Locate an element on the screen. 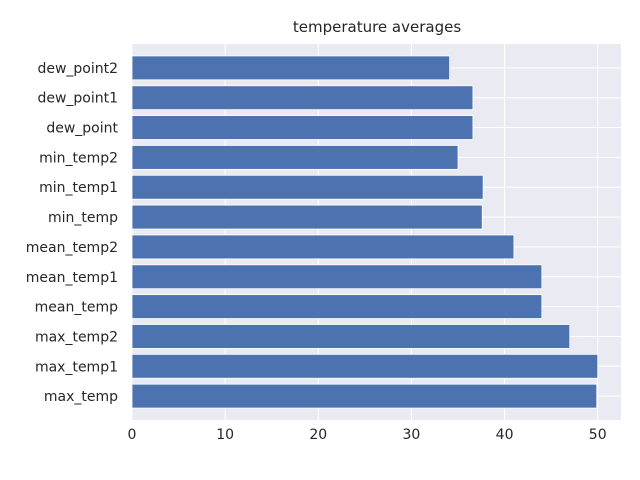 The width and height of the screenshot is (640, 480). bar-mean_temp1 is located at coordinates (337, 277).